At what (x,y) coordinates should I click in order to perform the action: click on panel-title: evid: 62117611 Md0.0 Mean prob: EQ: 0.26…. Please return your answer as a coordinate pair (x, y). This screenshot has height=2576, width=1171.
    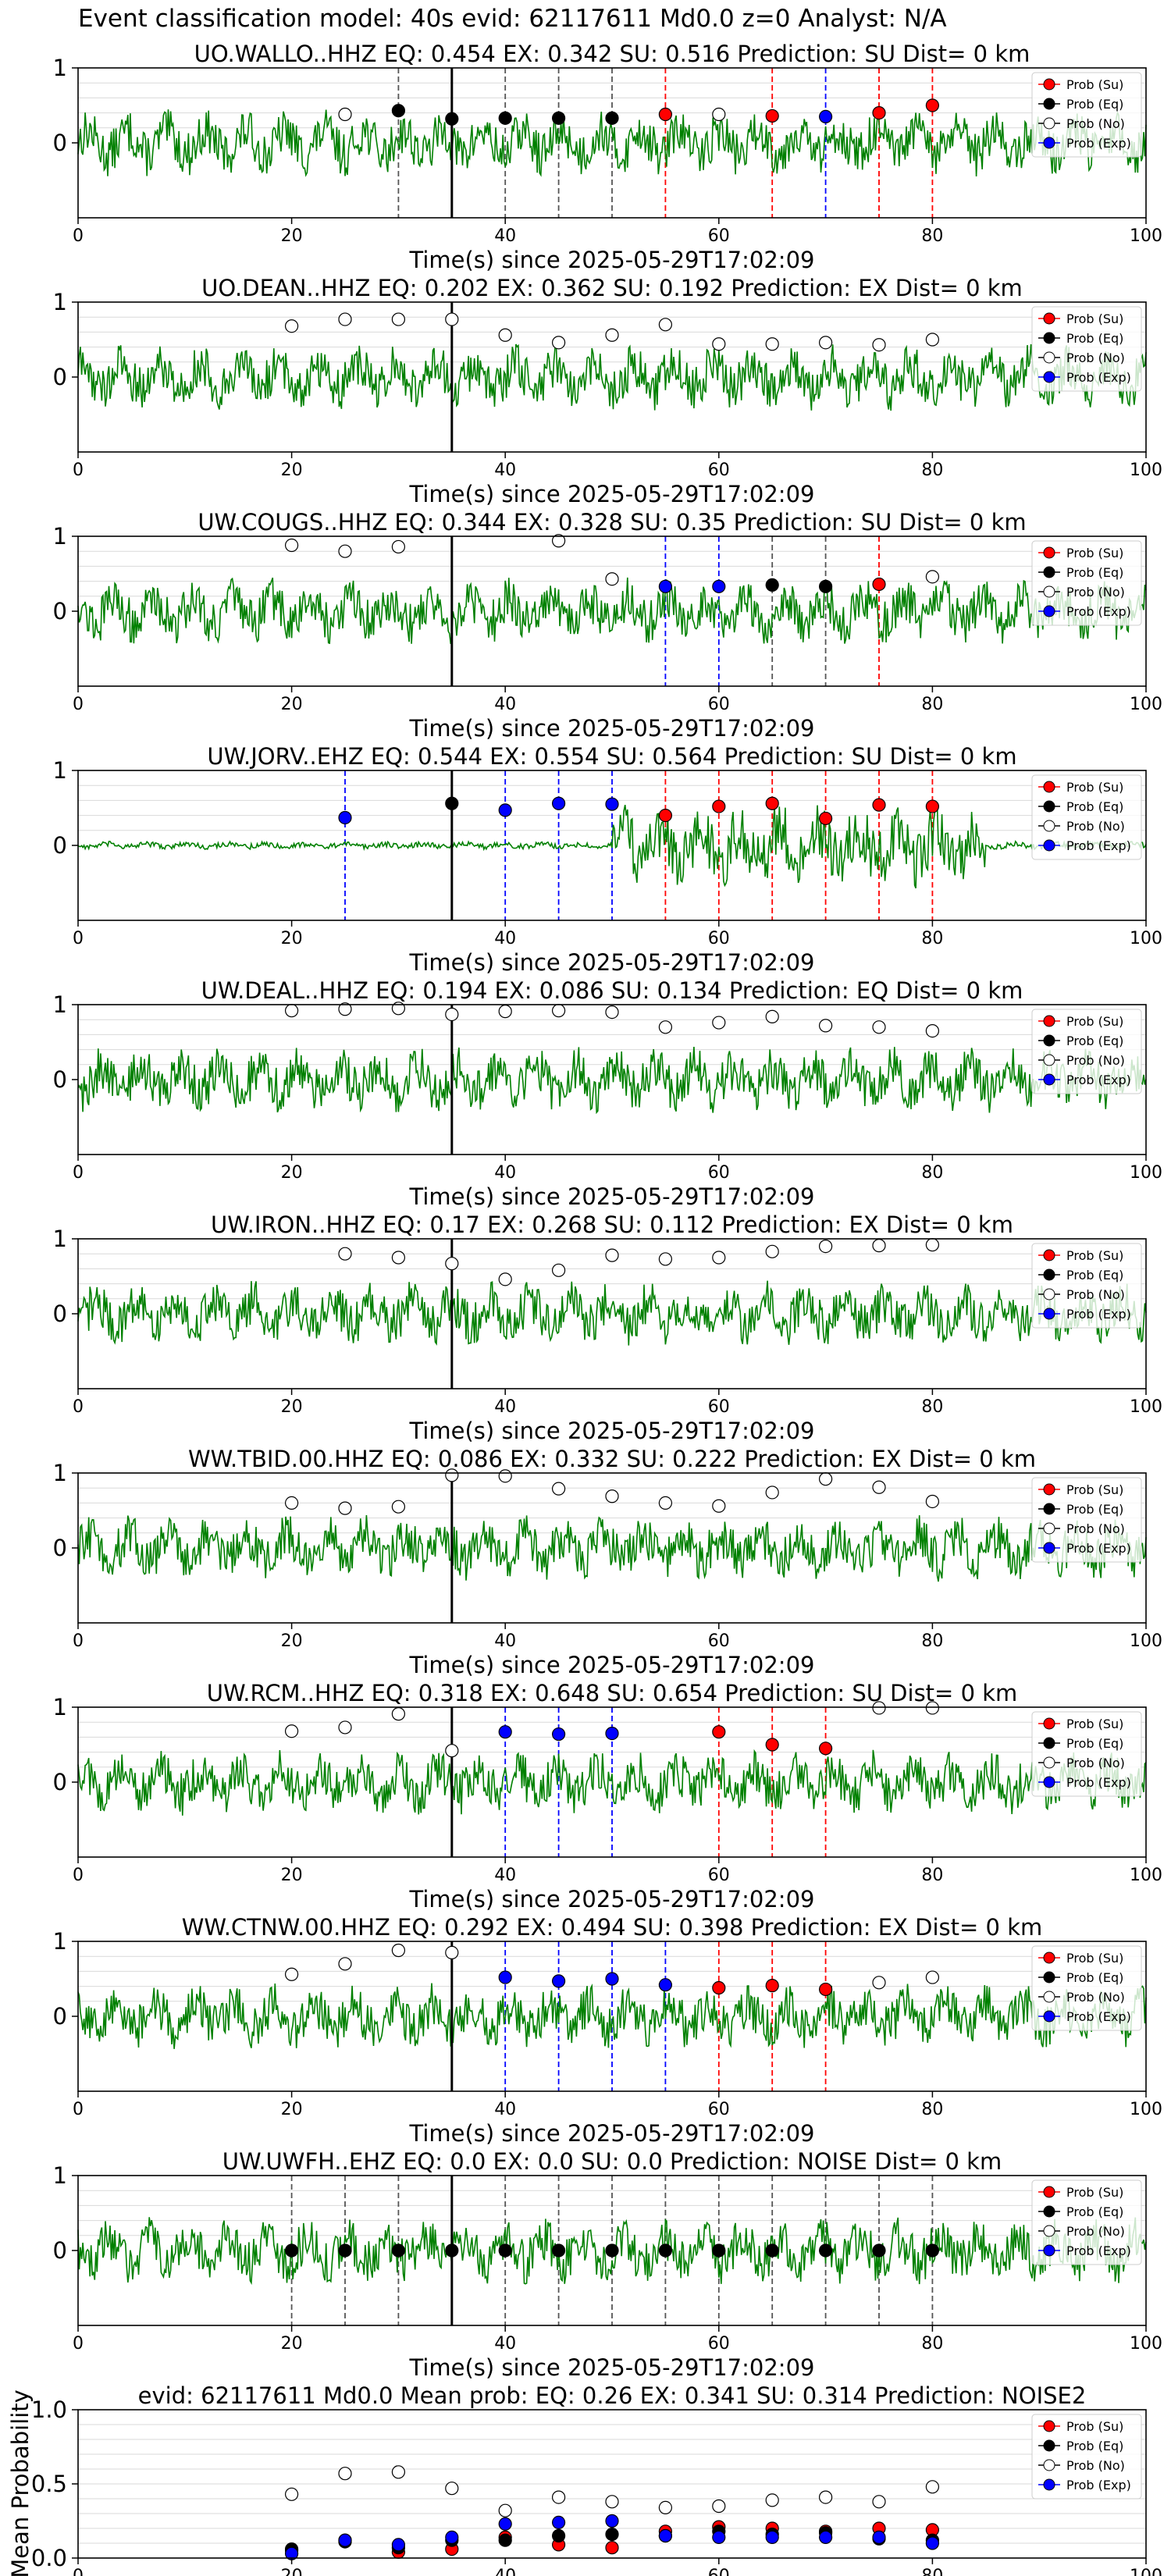
    Looking at the image, I should click on (612, 2395).